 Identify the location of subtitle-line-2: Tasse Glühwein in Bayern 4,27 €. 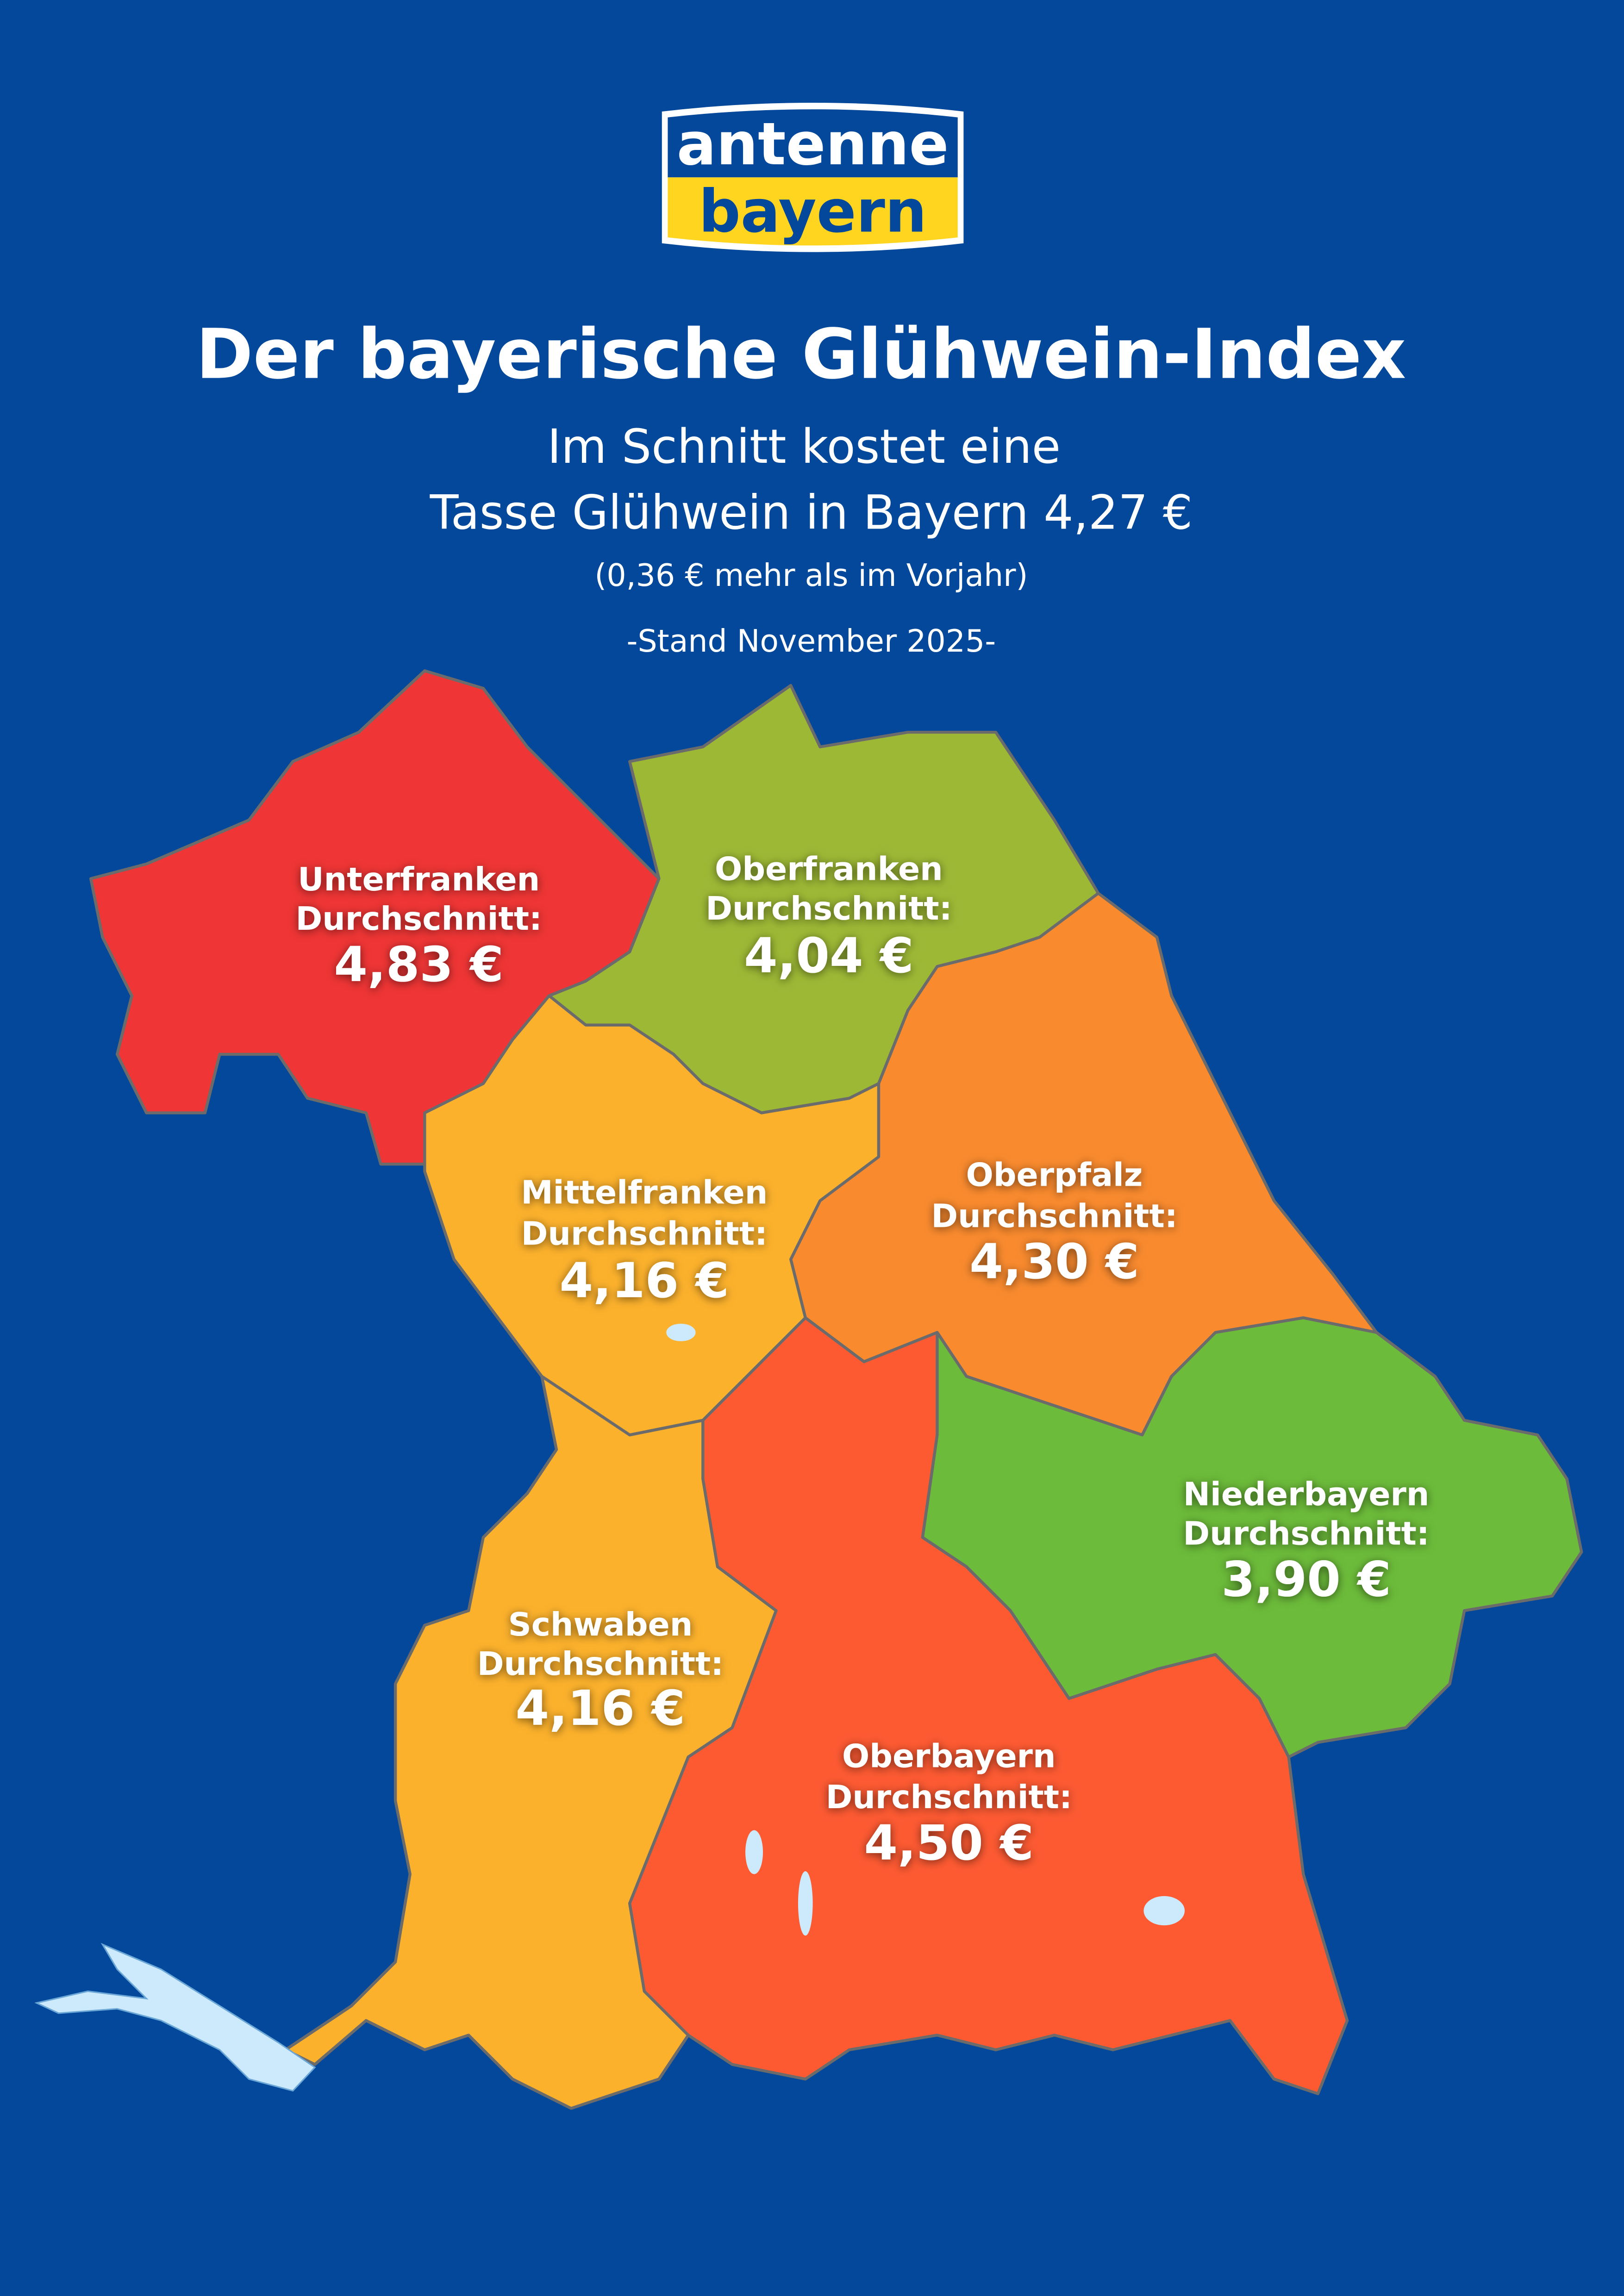
(811, 512).